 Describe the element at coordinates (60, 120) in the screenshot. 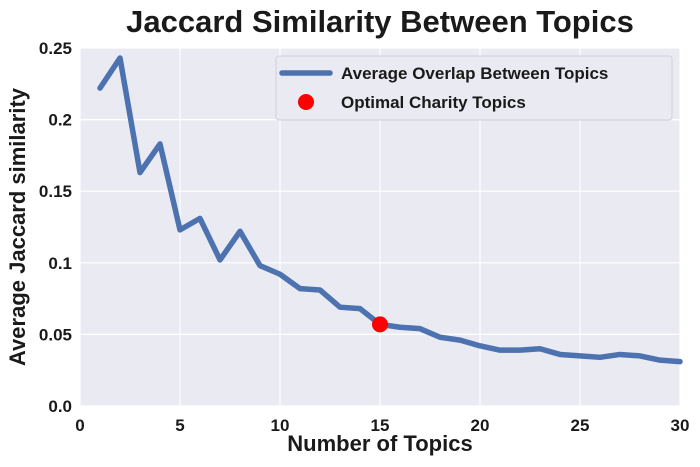

I see `y-tick-label: 0.2` at that location.